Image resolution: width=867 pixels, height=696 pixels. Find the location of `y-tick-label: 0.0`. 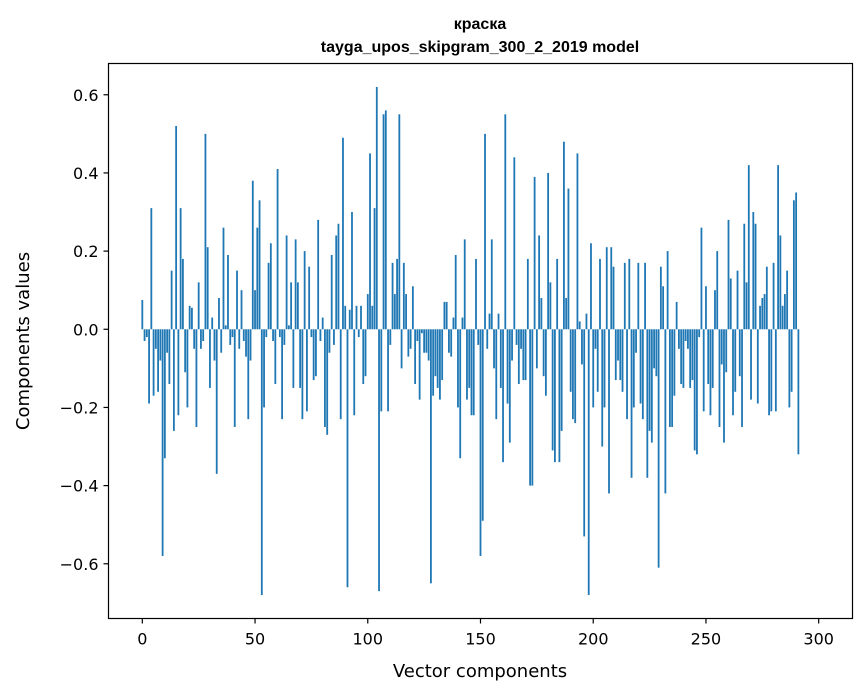

y-tick-label: 0.0 is located at coordinates (85, 329).